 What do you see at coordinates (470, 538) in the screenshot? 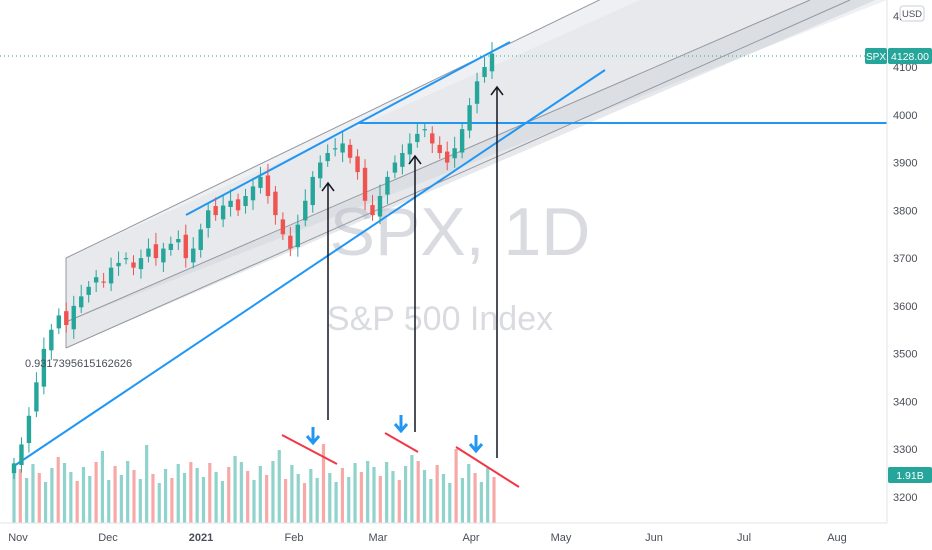
I see `time-tick: Apr` at bounding box center [470, 538].